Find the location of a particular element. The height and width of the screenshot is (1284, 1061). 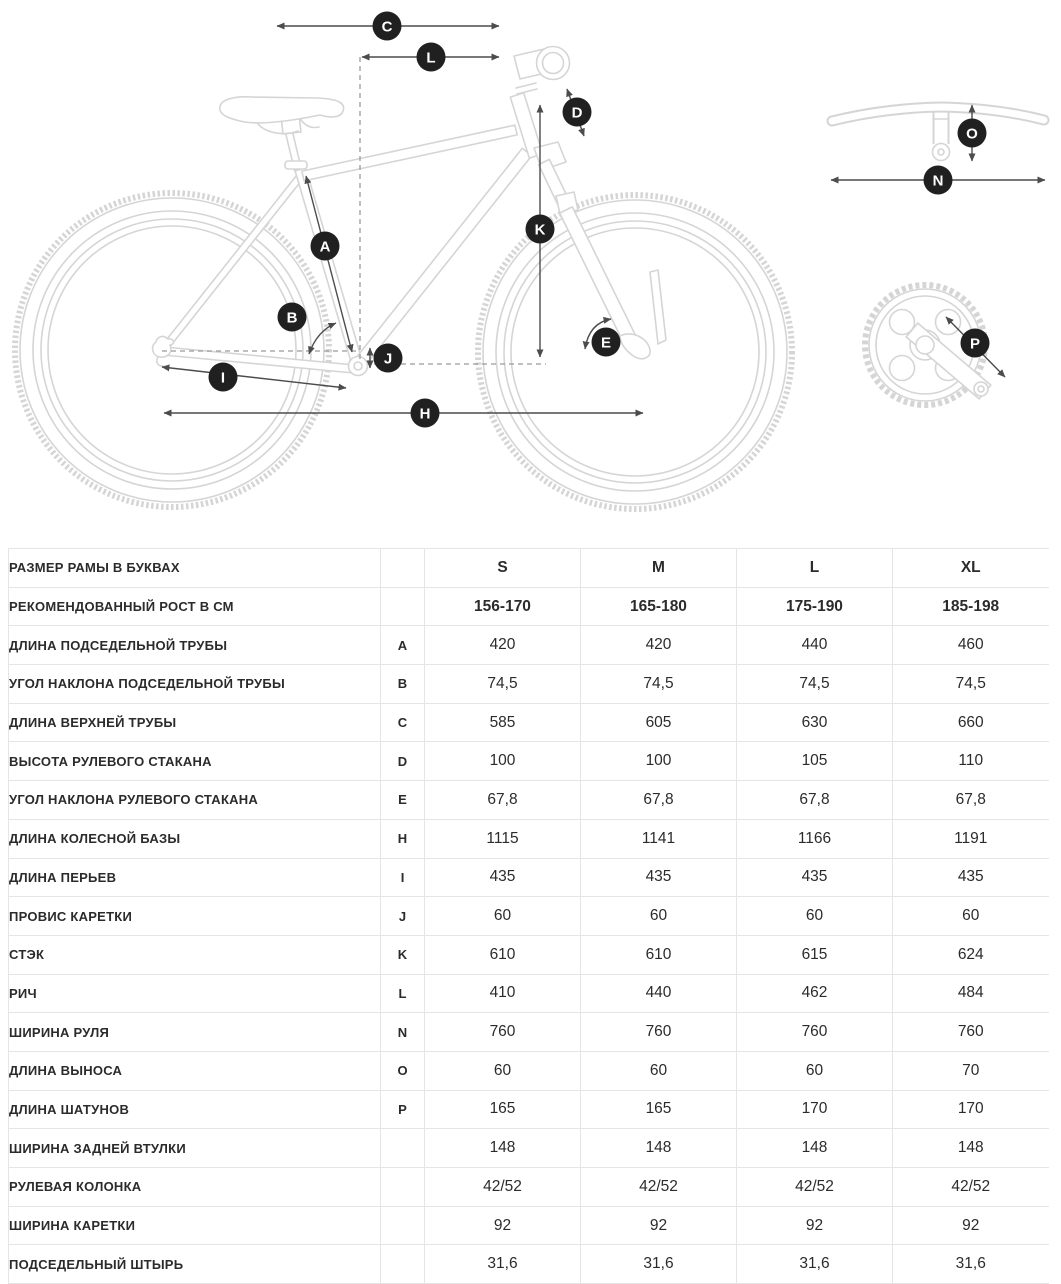

row-value-xl: 92 is located at coordinates (970, 1225).